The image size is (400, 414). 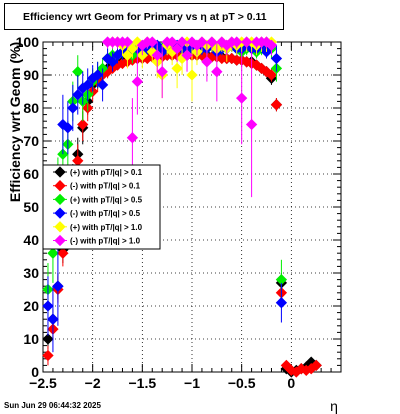 What do you see at coordinates (31, 207) in the screenshot?
I see `y-tick-label: 50` at bounding box center [31, 207].